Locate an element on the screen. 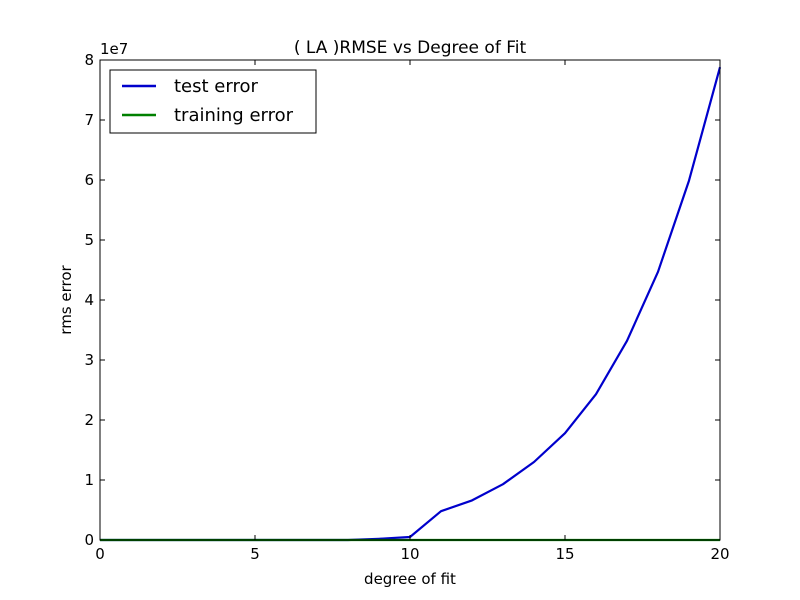 This screenshot has width=800, height=600. x-tick-label: 10 is located at coordinates (409, 554).